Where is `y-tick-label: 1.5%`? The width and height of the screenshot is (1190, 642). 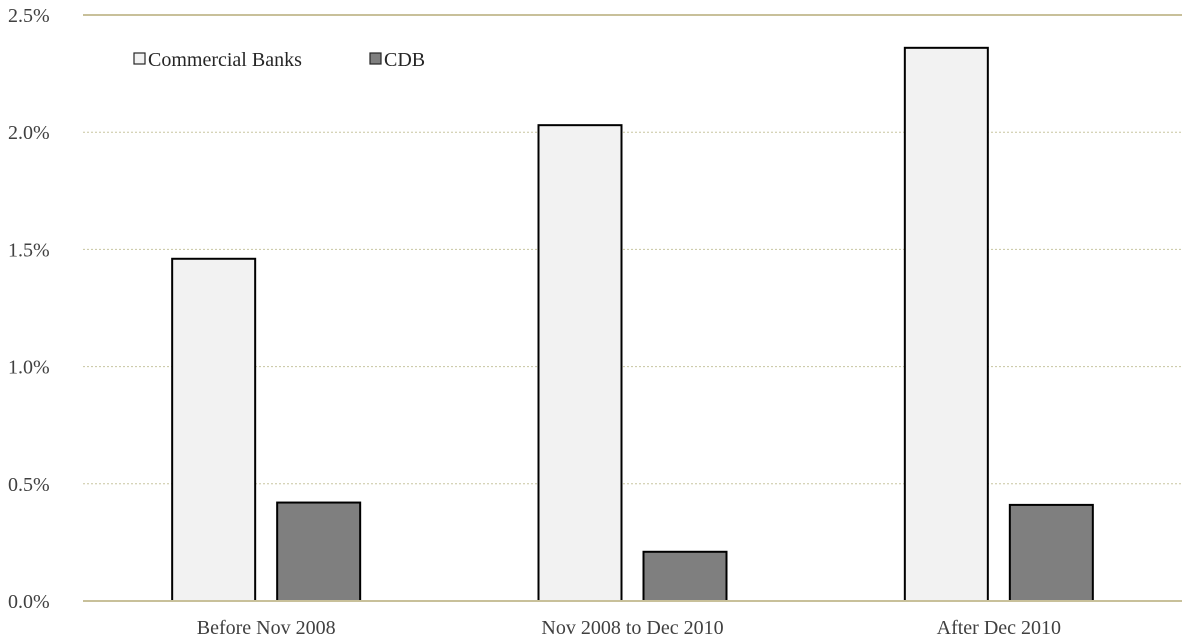 y-tick-label: 1.5% is located at coordinates (29, 250).